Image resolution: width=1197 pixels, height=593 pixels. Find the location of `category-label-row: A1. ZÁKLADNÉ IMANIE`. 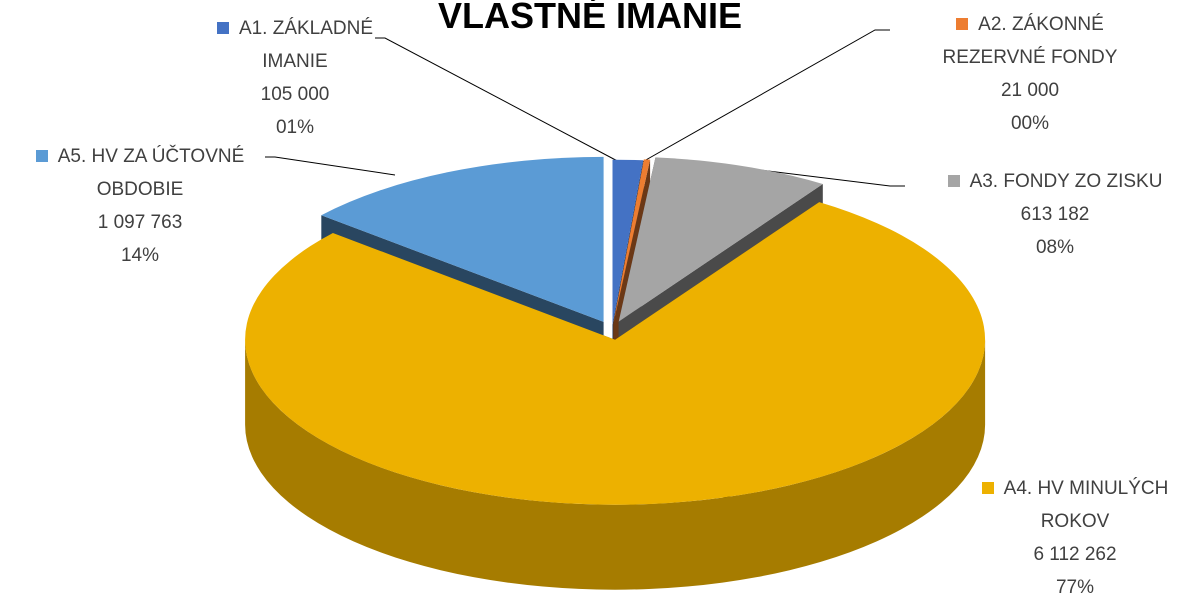

category-label-row: A1. ZÁKLADNÉ IMANIE is located at coordinates (295, 45).